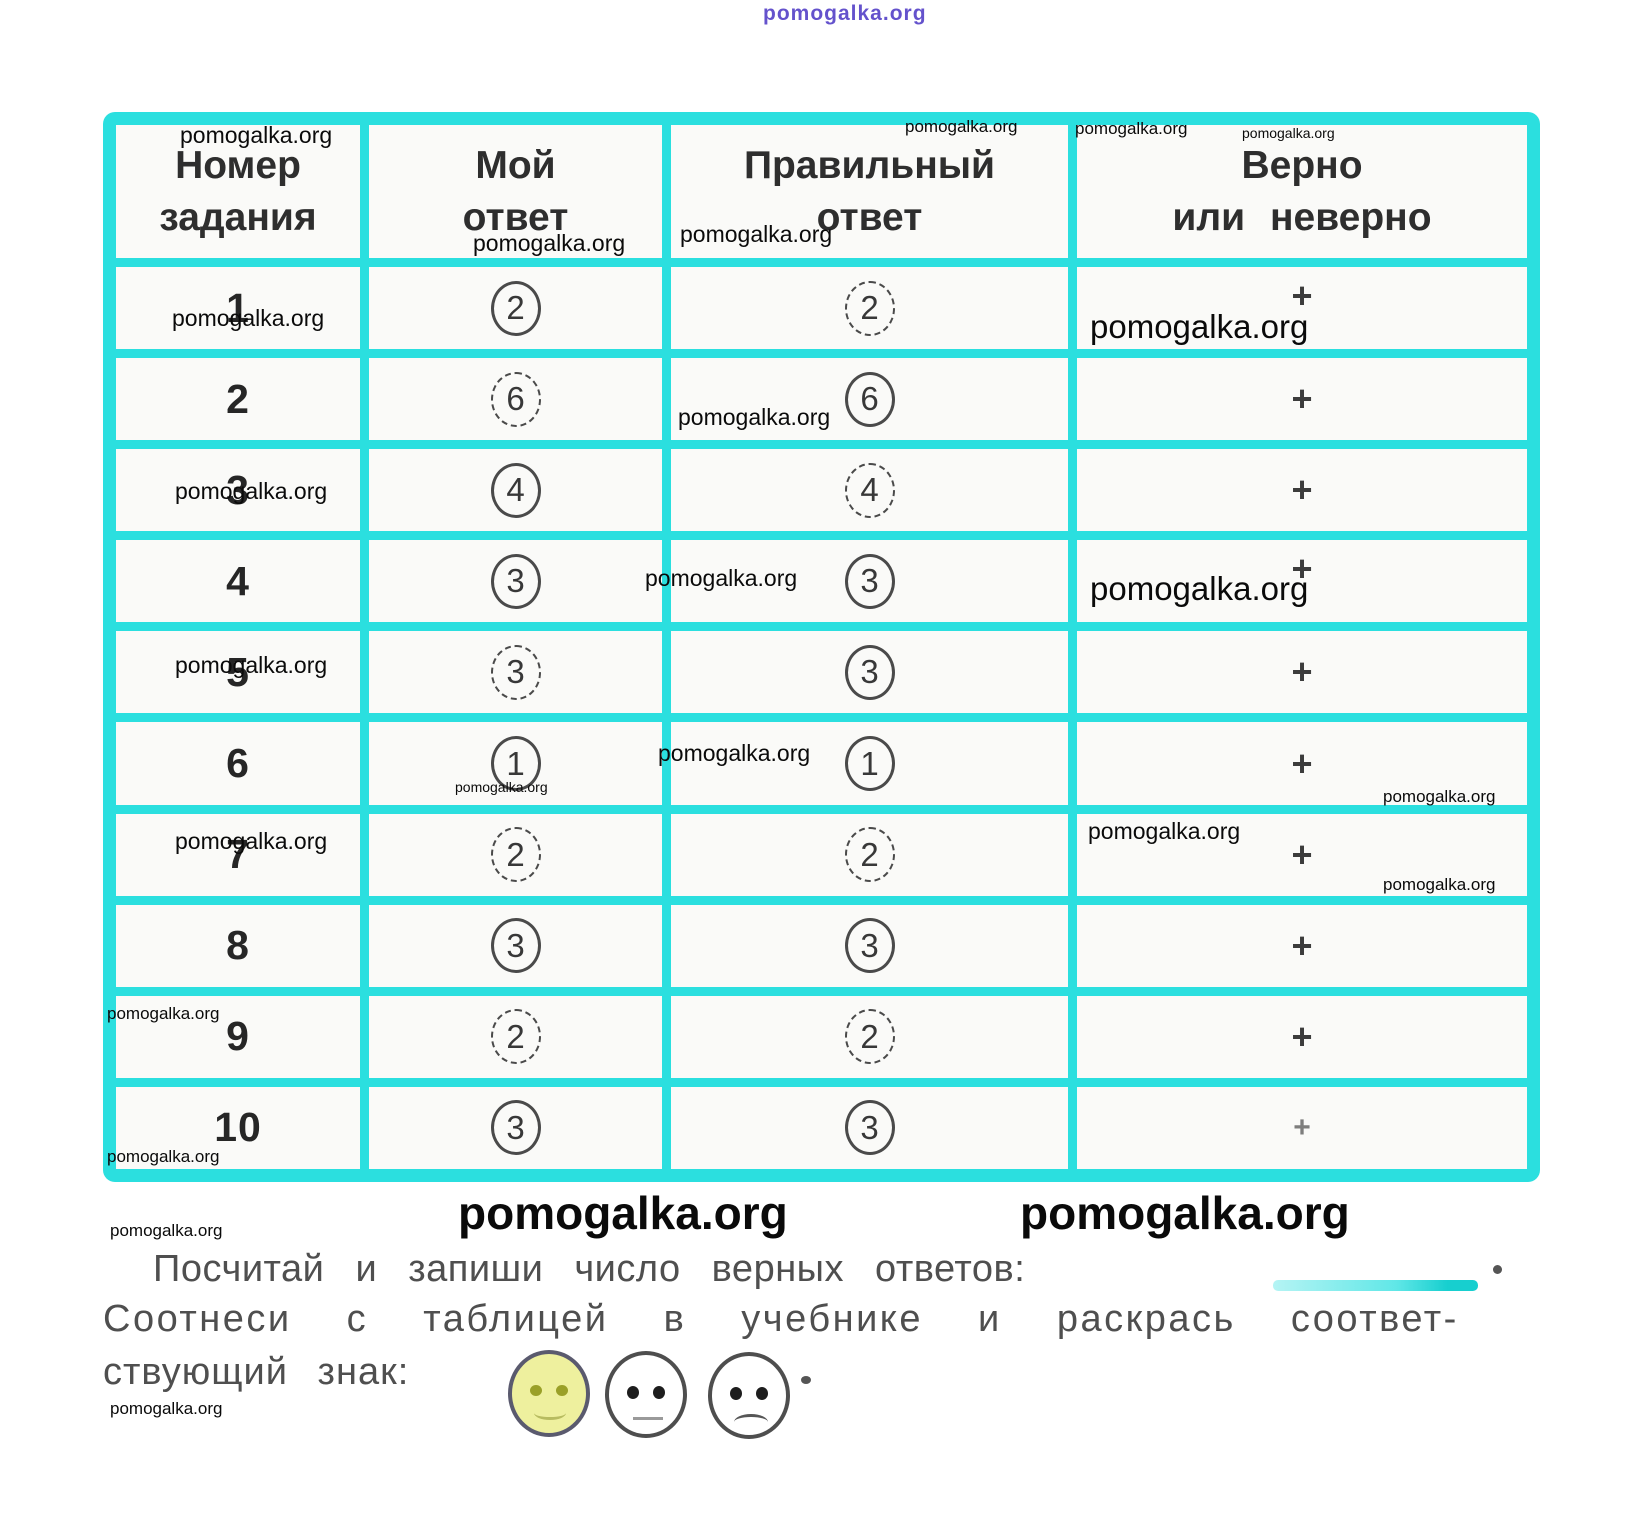 This screenshot has height=1517, width=1646. Describe the element at coordinates (238, 399) in the screenshot. I see `task-number-cell: 2` at that location.